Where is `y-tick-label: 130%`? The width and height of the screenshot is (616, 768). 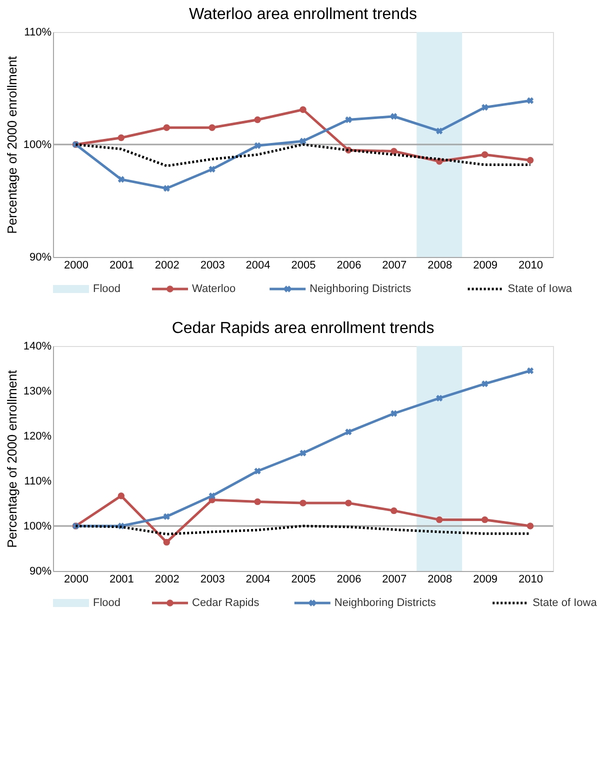 y-tick-label: 130% is located at coordinates (37, 392).